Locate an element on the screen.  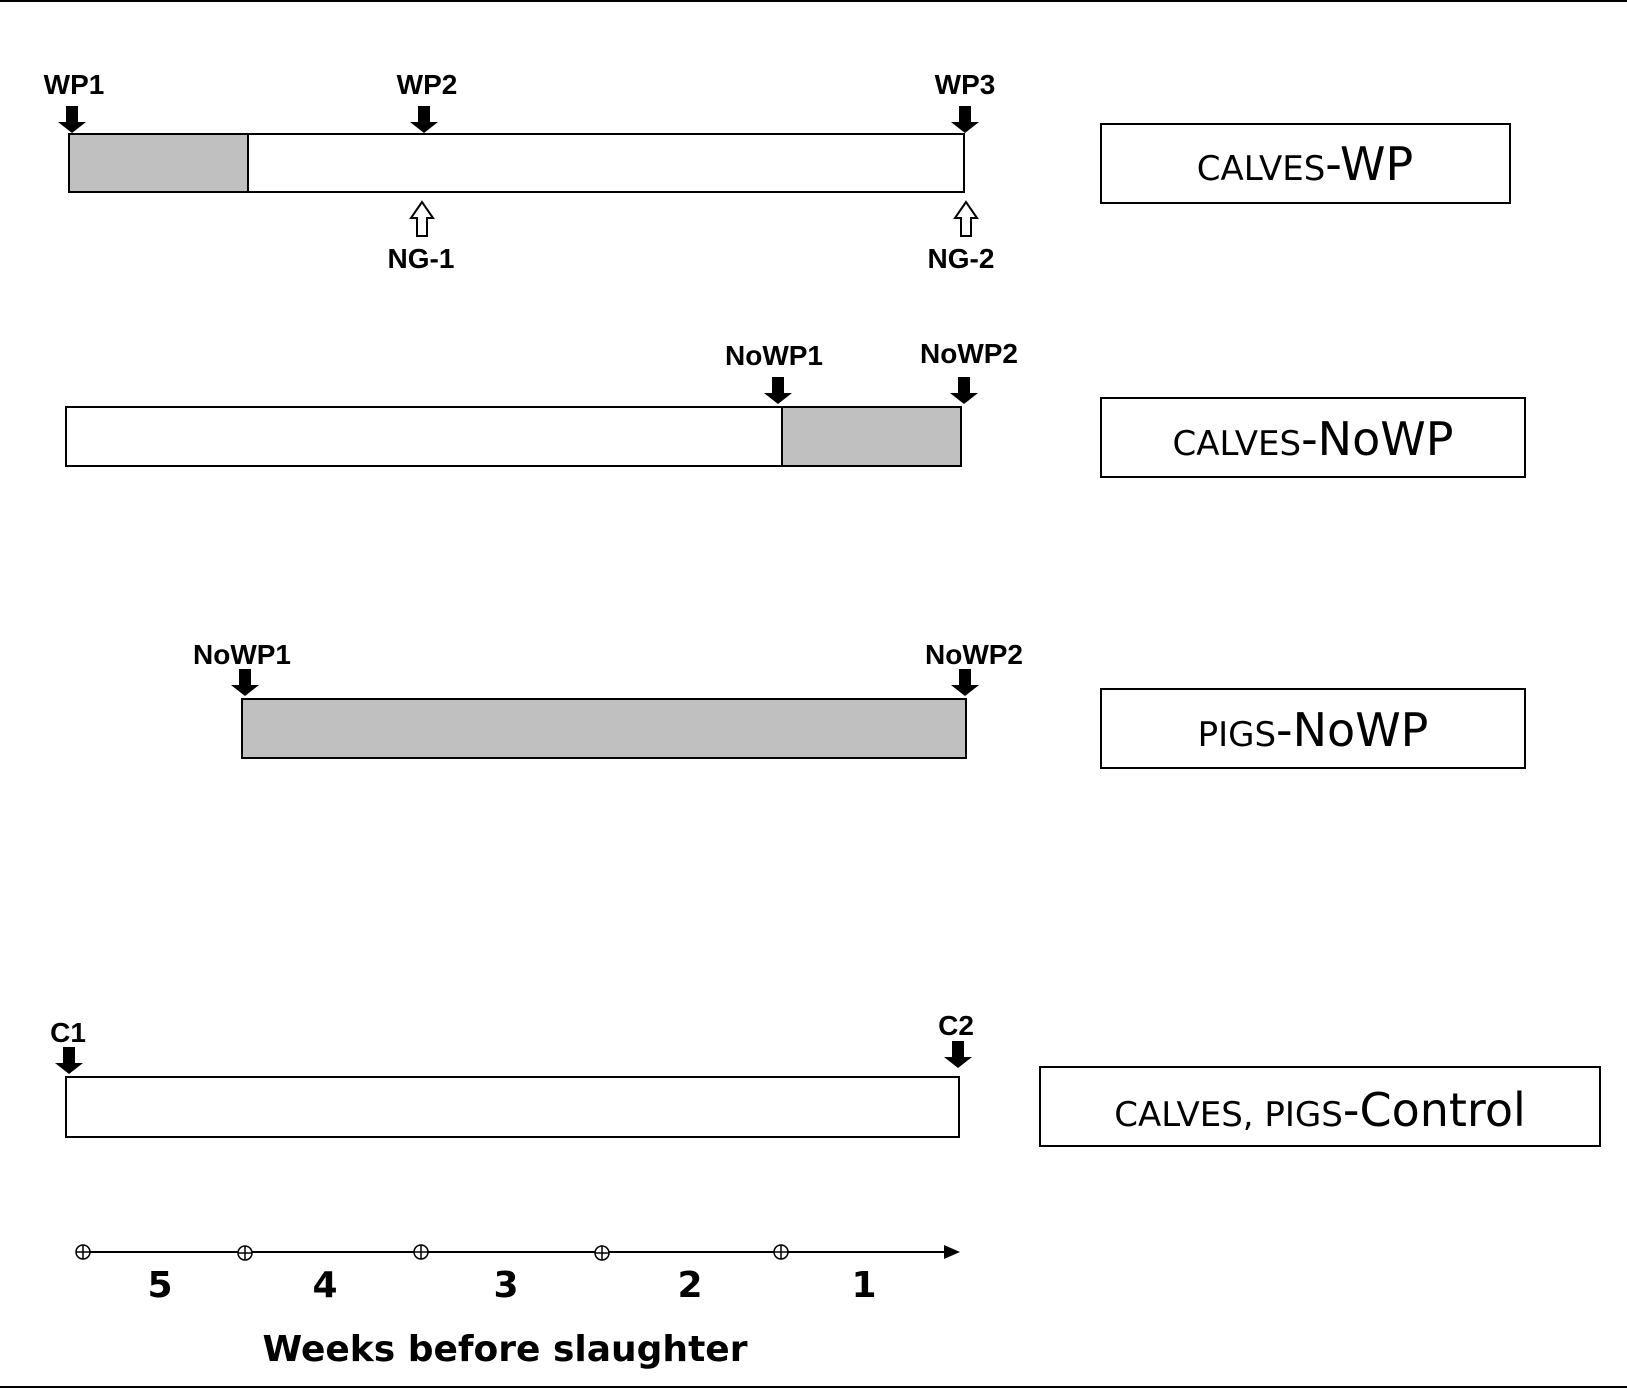
marker-label-wp1: WP1 is located at coordinates (74, 84).